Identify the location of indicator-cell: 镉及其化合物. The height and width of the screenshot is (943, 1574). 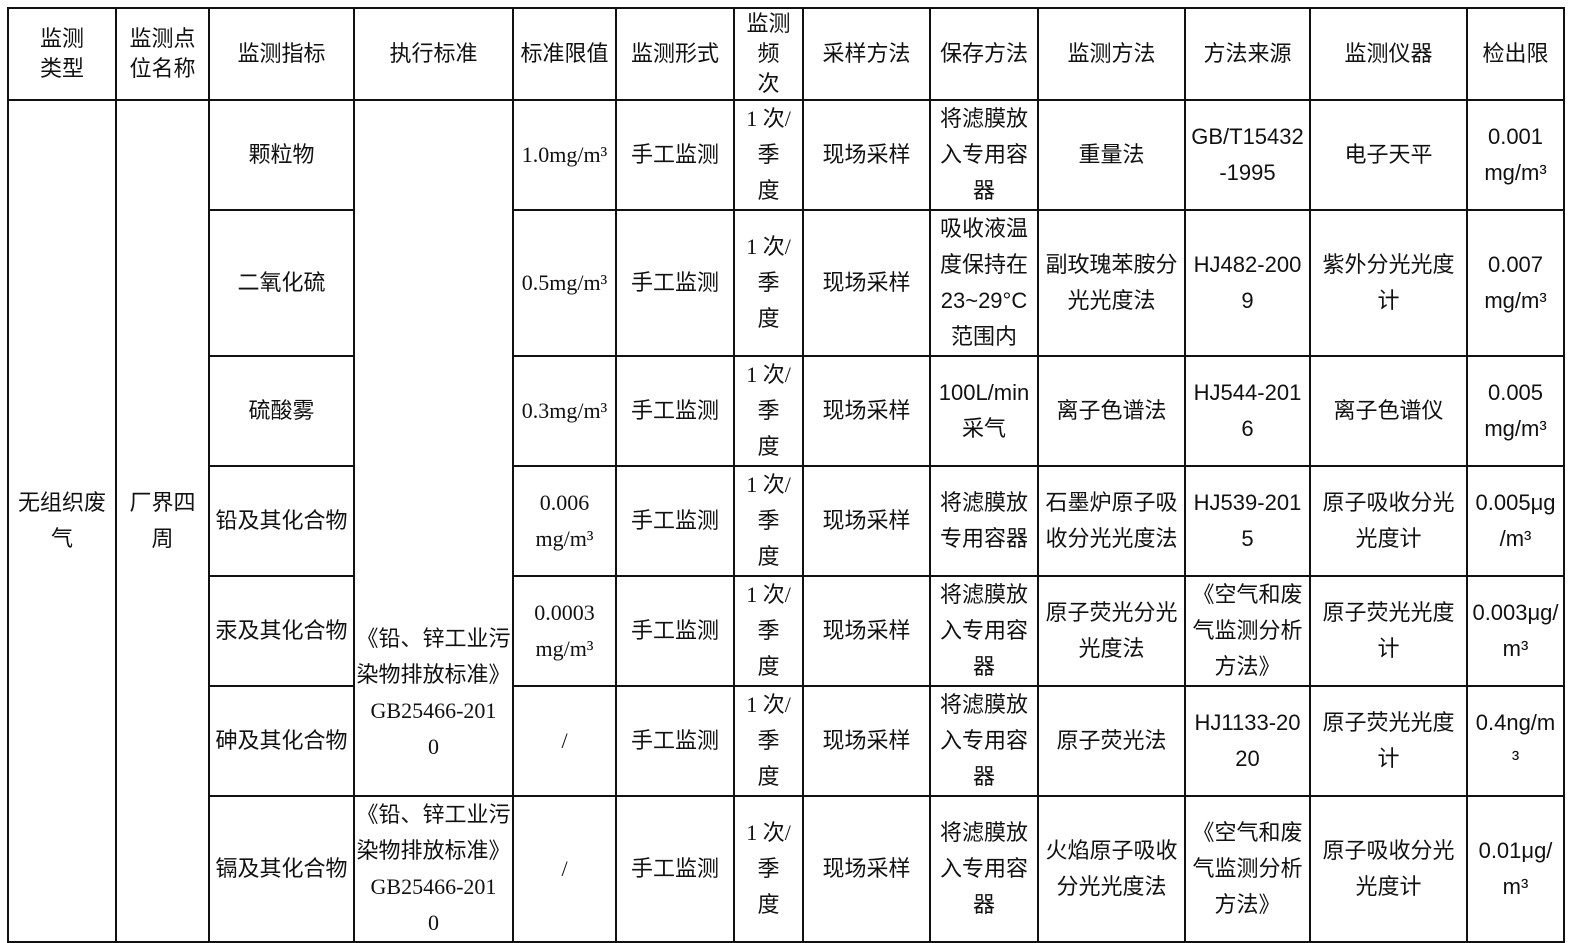
(281, 869).